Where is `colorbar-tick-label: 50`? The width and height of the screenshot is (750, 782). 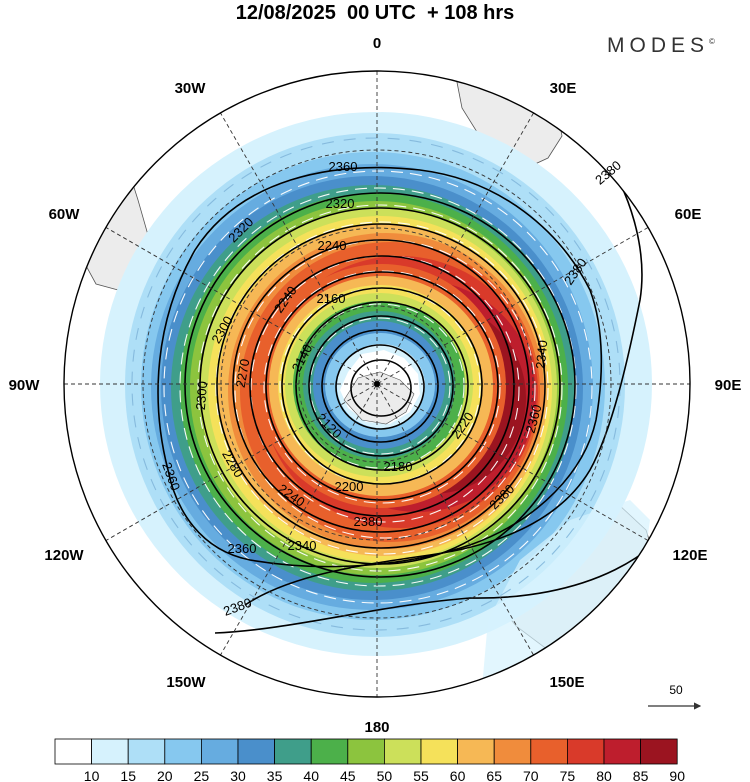
colorbar-tick-label: 50 is located at coordinates (385, 775).